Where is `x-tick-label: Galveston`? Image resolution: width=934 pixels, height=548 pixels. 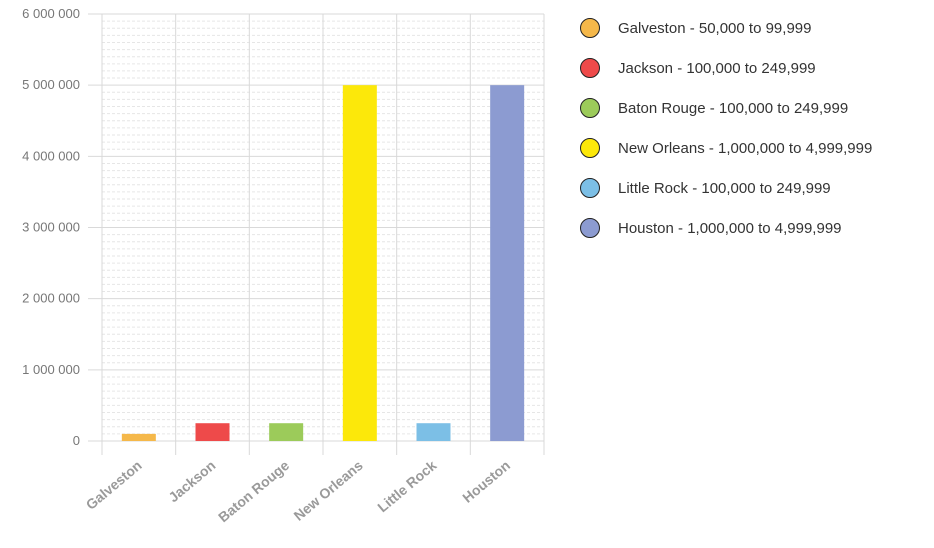 x-tick-label: Galveston is located at coordinates (114, 485).